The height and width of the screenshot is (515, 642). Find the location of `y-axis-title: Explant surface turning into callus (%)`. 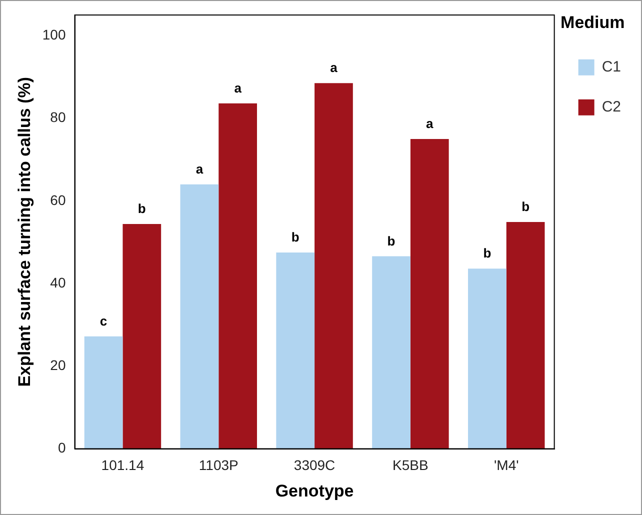

y-axis-title: Explant surface turning into callus (%) is located at coordinates (24, 231).